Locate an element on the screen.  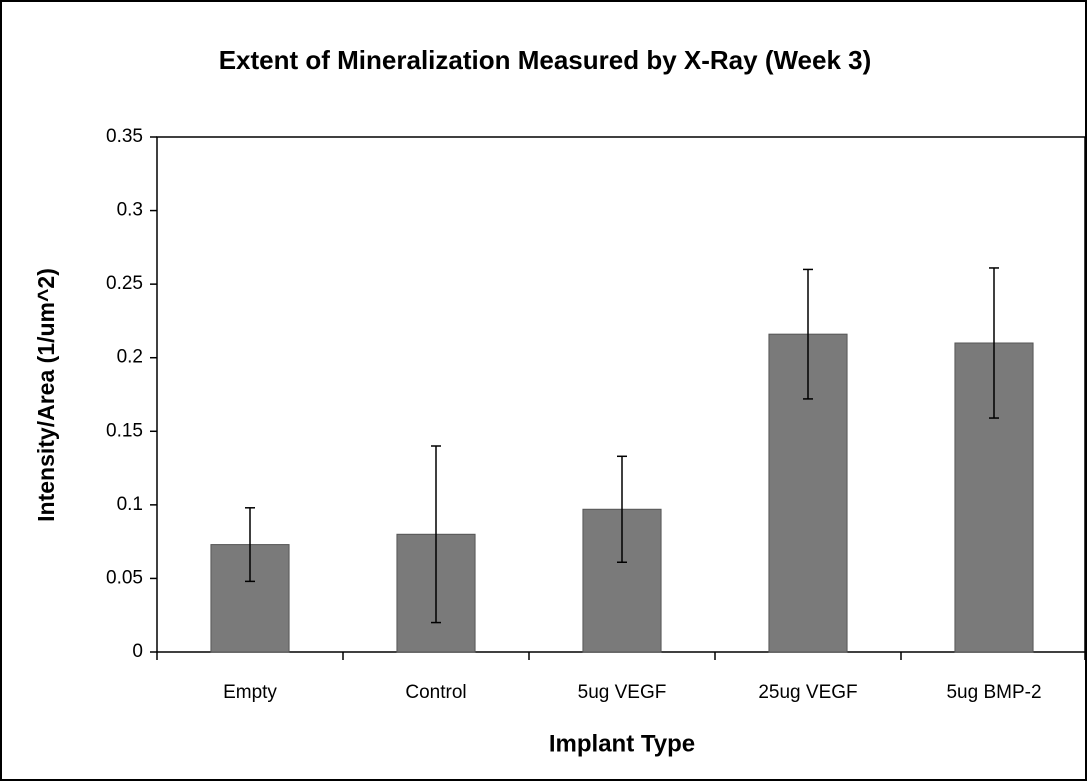
y-tick-label: 0.2 is located at coordinates (130, 357).